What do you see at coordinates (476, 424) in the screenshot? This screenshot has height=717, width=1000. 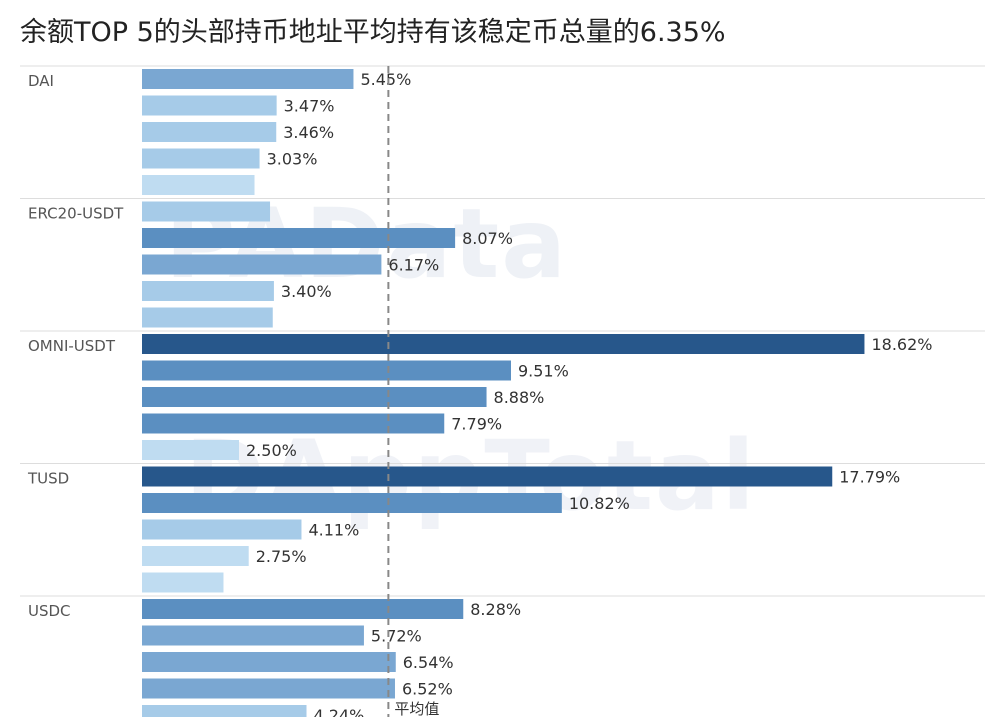 I see `data-label: 7.79%` at bounding box center [476, 424].